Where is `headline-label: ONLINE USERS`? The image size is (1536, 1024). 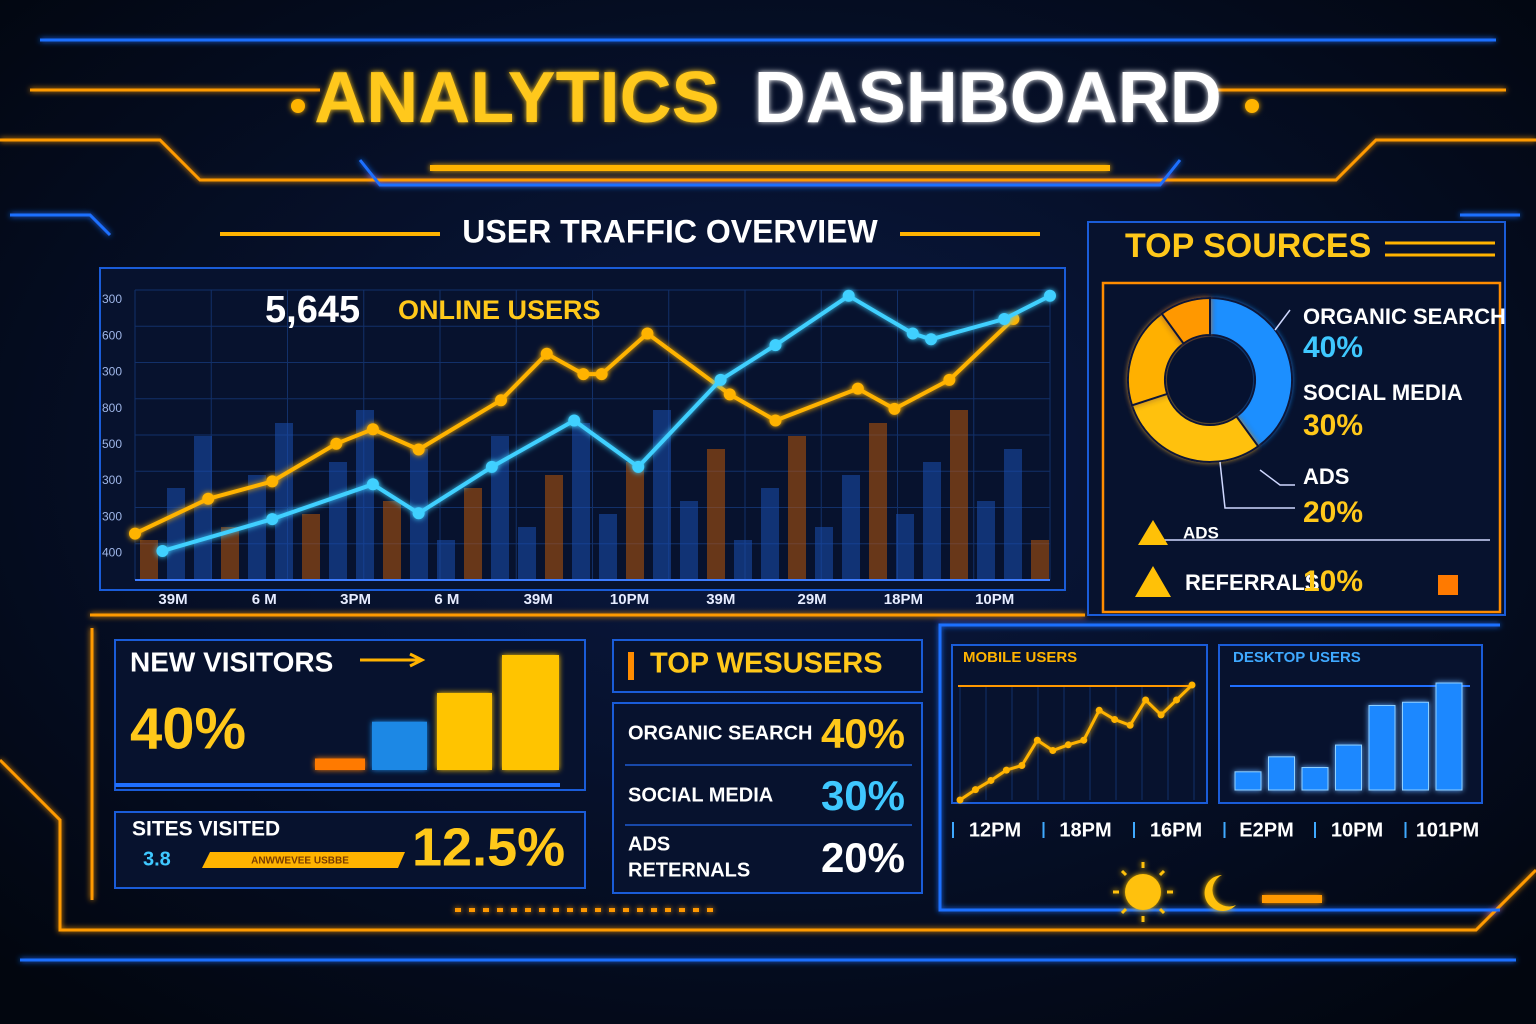
headline-label: ONLINE USERS is located at coordinates (499, 310).